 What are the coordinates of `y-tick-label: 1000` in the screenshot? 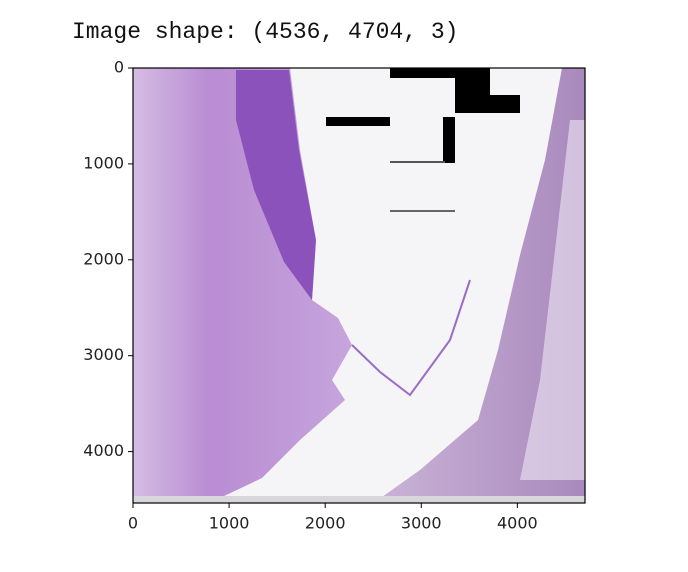 It's located at (103, 162).